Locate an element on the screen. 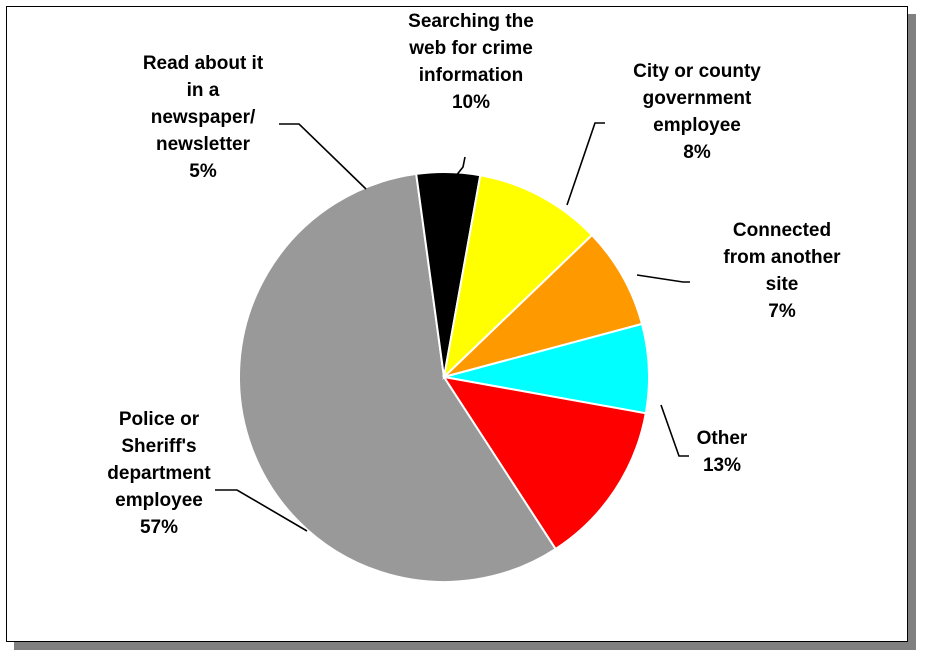  slice-label-line: in a is located at coordinates (203, 90).